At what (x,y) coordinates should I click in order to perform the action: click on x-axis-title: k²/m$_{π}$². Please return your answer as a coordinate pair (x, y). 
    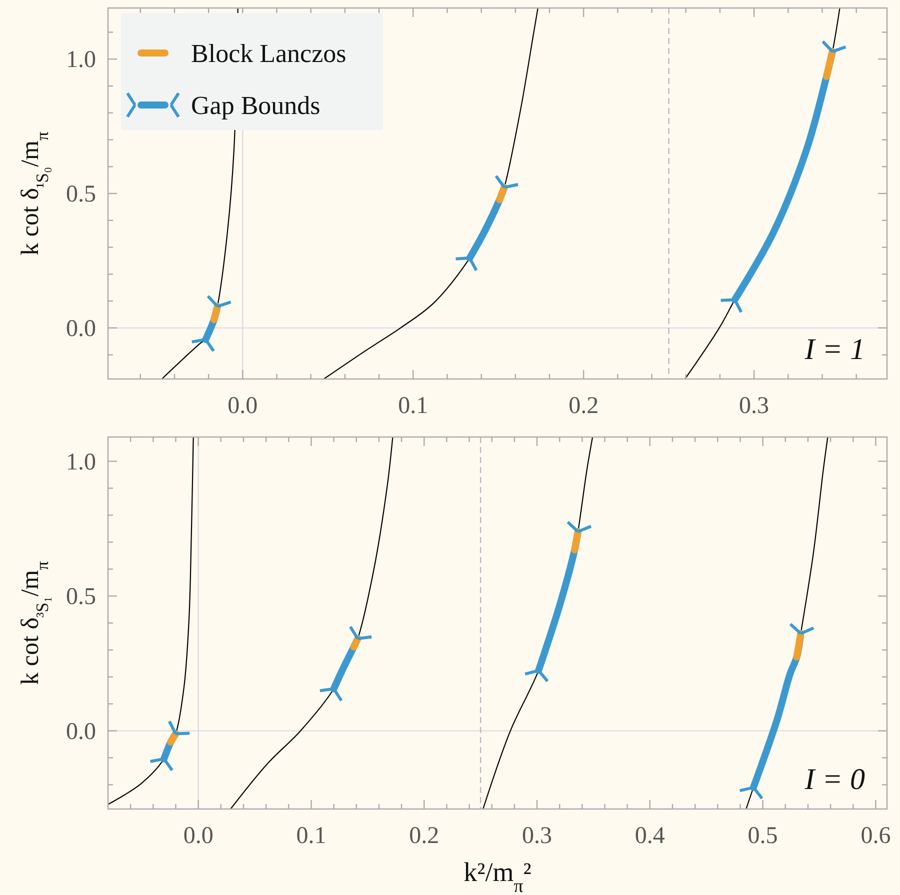
    Looking at the image, I should click on (498, 876).